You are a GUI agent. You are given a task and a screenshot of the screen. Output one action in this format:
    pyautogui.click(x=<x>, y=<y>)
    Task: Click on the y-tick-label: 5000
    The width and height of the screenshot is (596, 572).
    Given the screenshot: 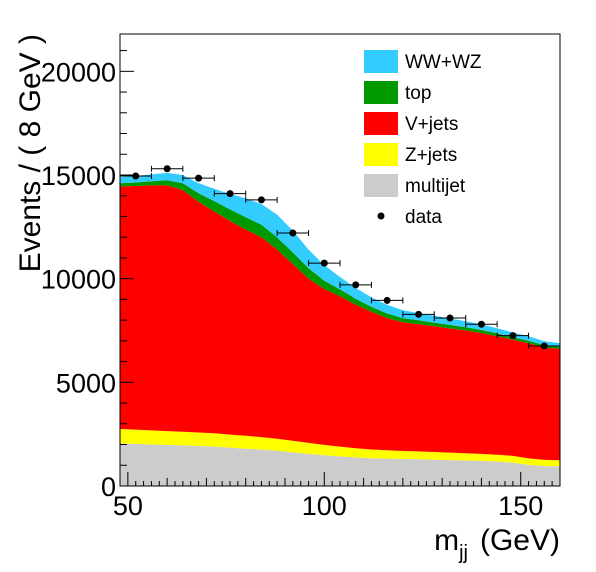 What is the action you would take?
    pyautogui.click(x=86, y=383)
    